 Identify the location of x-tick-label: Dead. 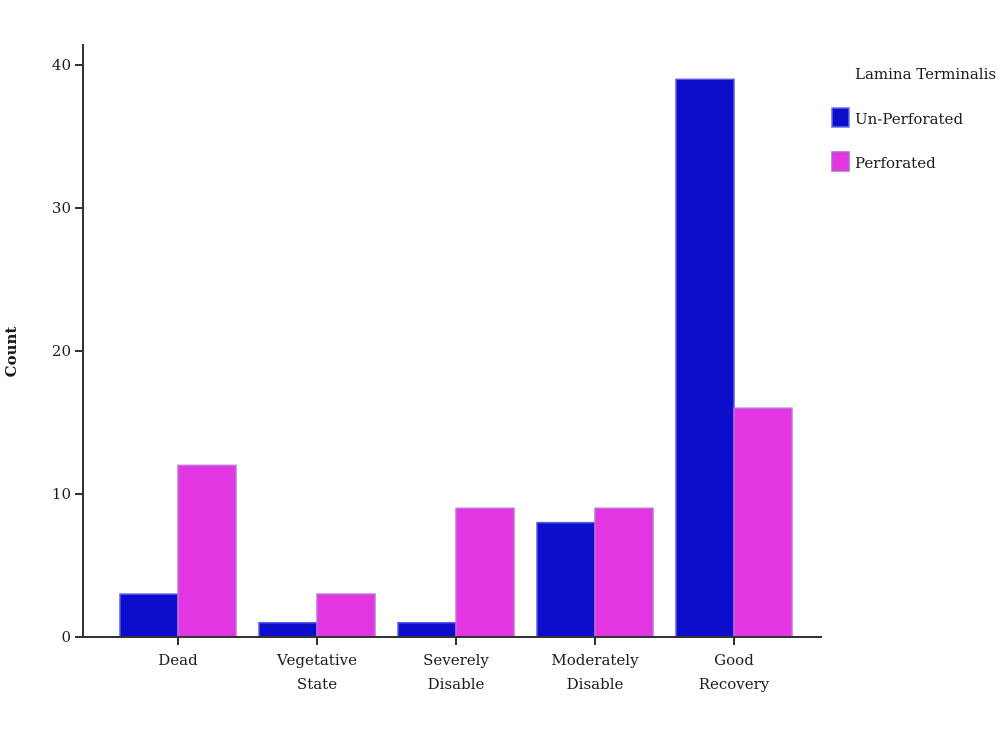
(178, 660).